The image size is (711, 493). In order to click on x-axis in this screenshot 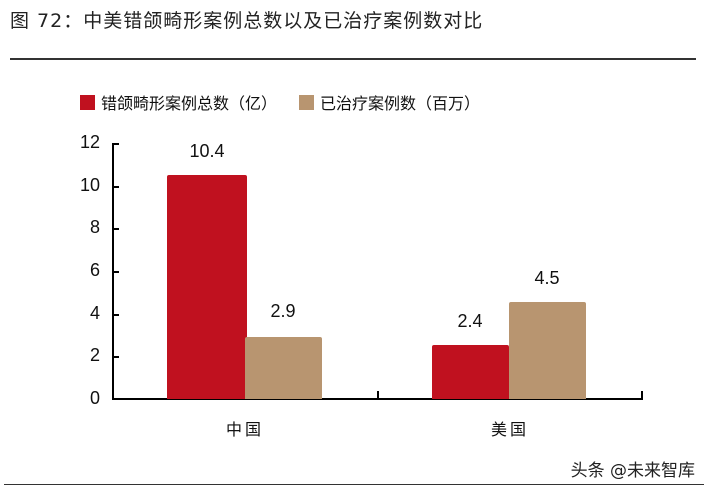, I will do `click(377, 399)`.